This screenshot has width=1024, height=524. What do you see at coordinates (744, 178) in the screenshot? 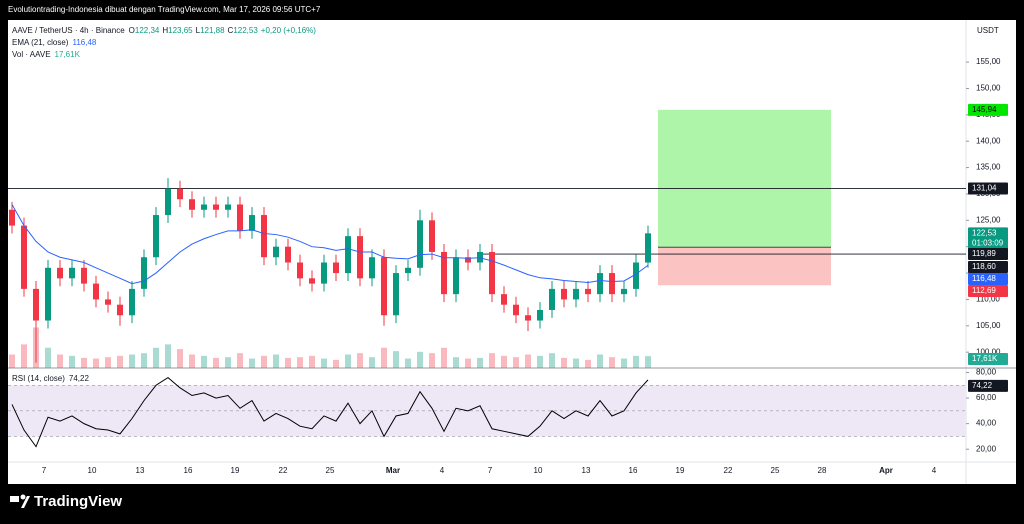
I see `target-zone` at bounding box center [744, 178].